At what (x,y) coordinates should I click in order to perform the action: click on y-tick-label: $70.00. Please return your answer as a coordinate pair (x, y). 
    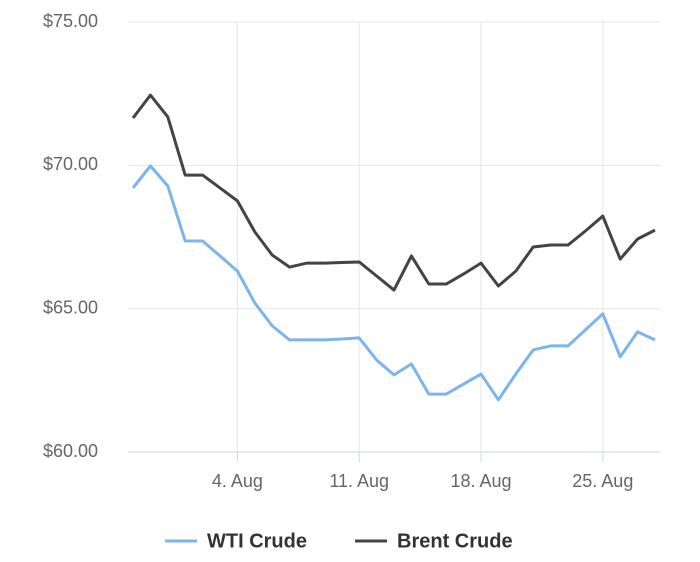
    Looking at the image, I should click on (70, 164).